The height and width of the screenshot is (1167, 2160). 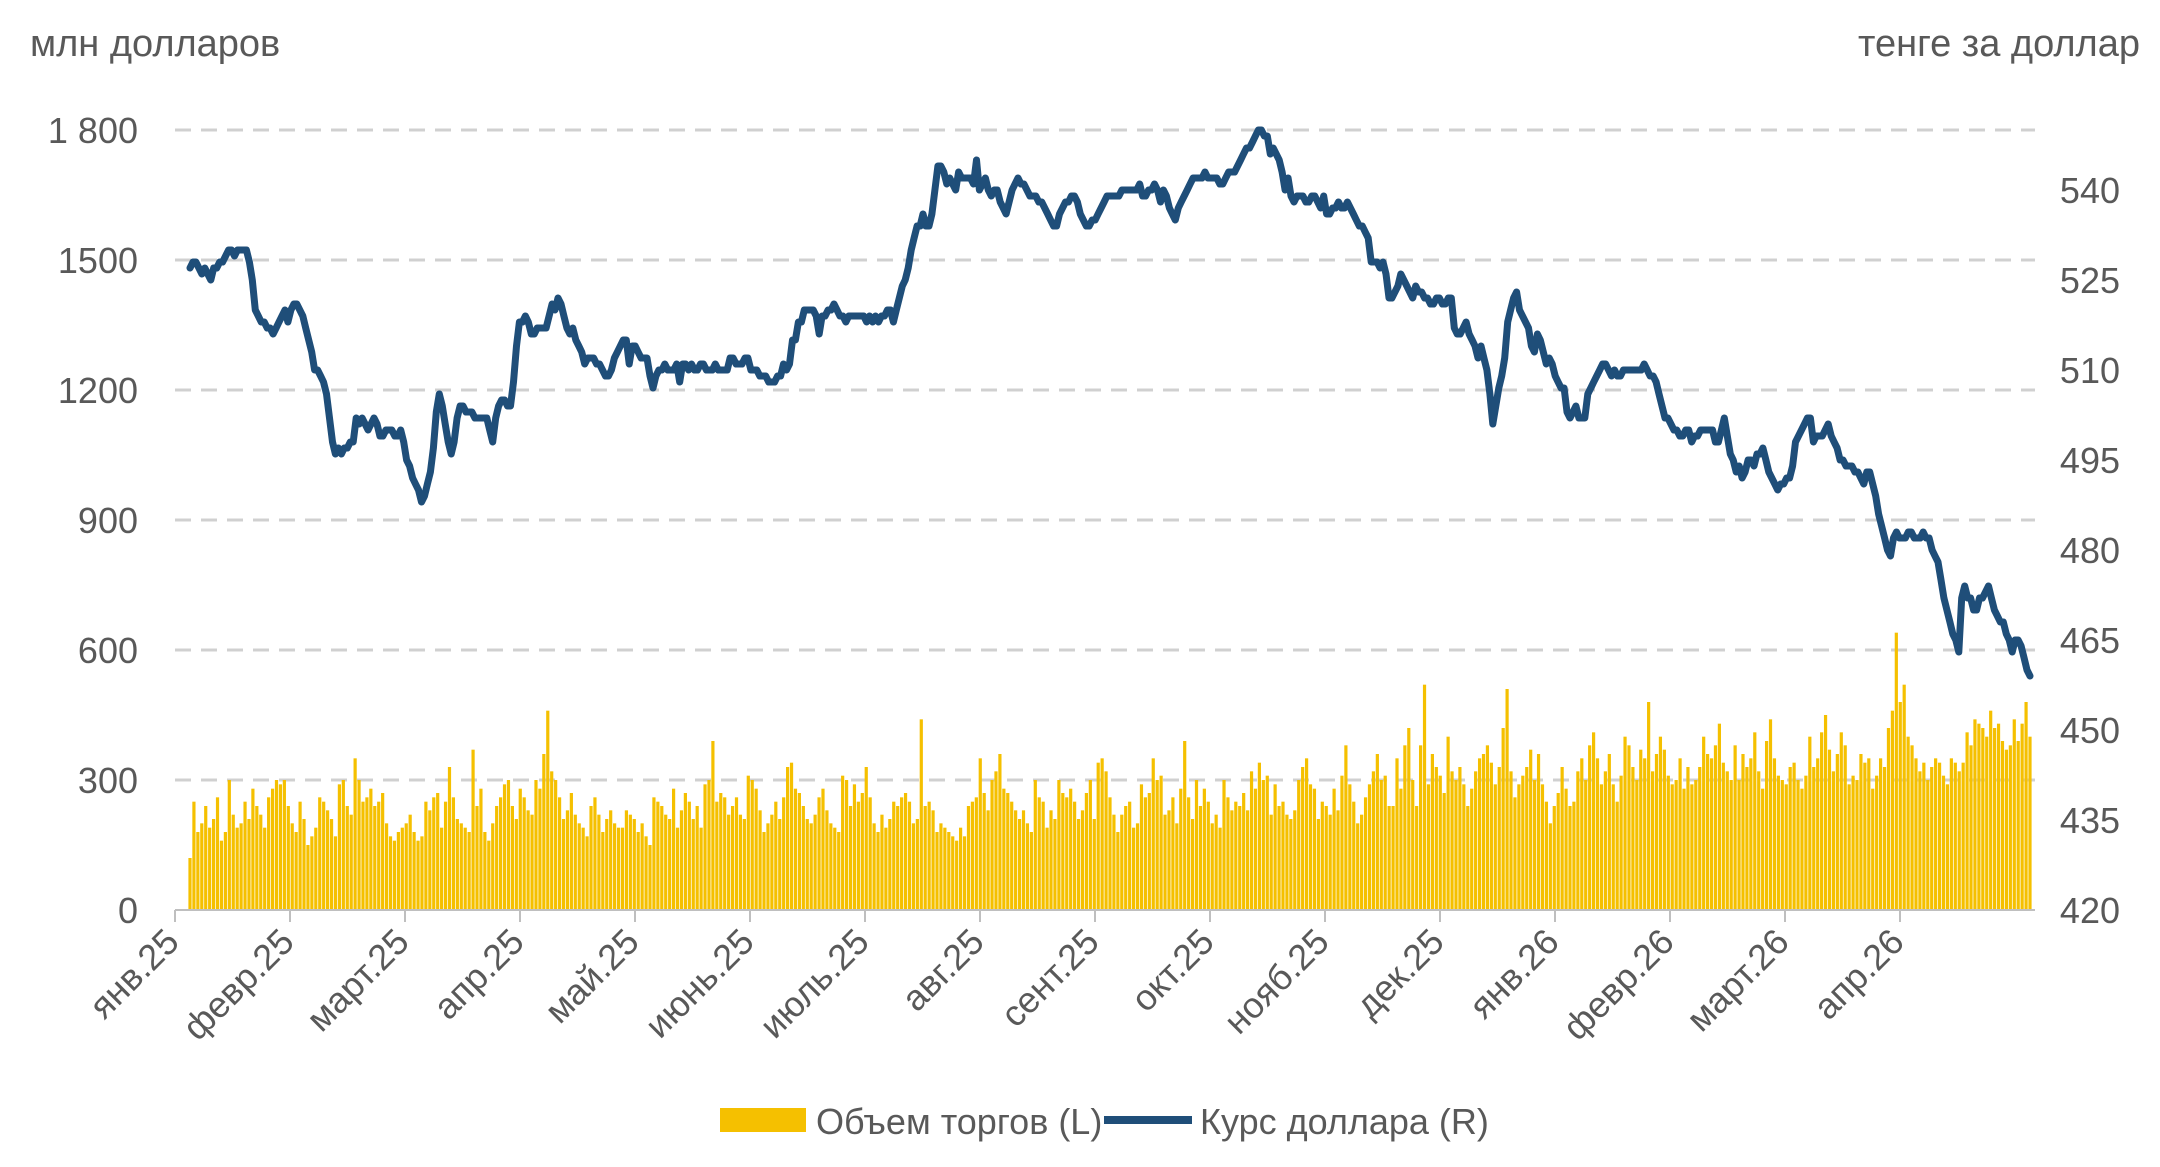 What do you see at coordinates (1344, 1121) in the screenshot?
I see `legend-label-rate: Курс доллара (R)` at bounding box center [1344, 1121].